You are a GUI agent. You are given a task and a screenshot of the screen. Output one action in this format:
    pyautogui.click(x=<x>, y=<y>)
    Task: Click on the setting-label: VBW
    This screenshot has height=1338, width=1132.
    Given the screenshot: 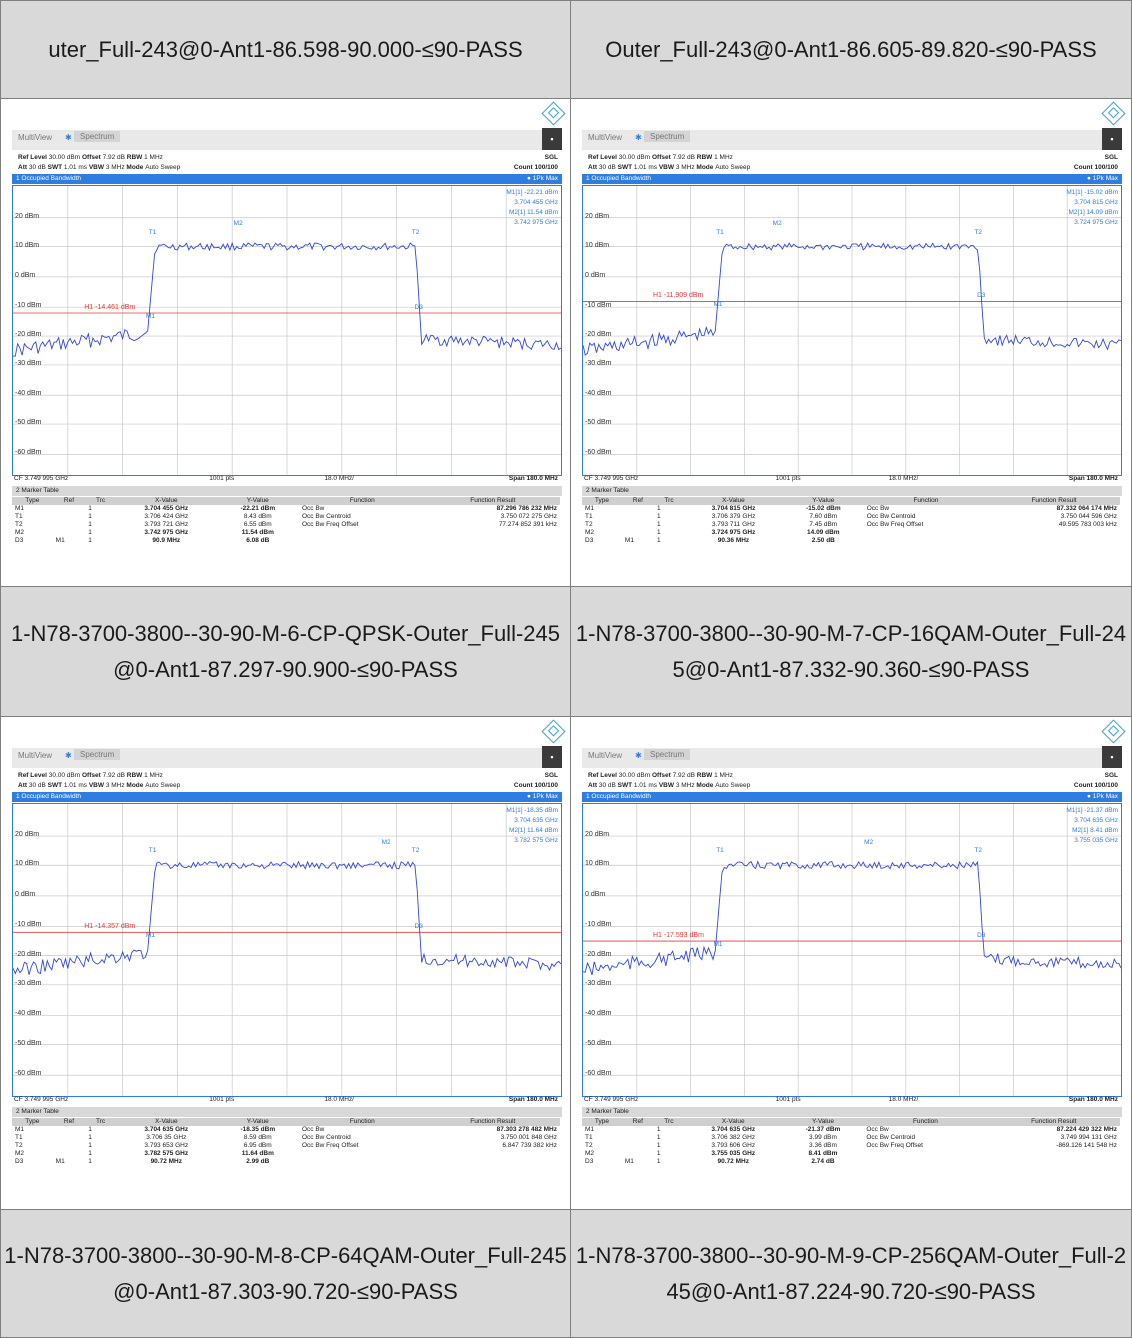 What is the action you would take?
    pyautogui.click(x=667, y=167)
    